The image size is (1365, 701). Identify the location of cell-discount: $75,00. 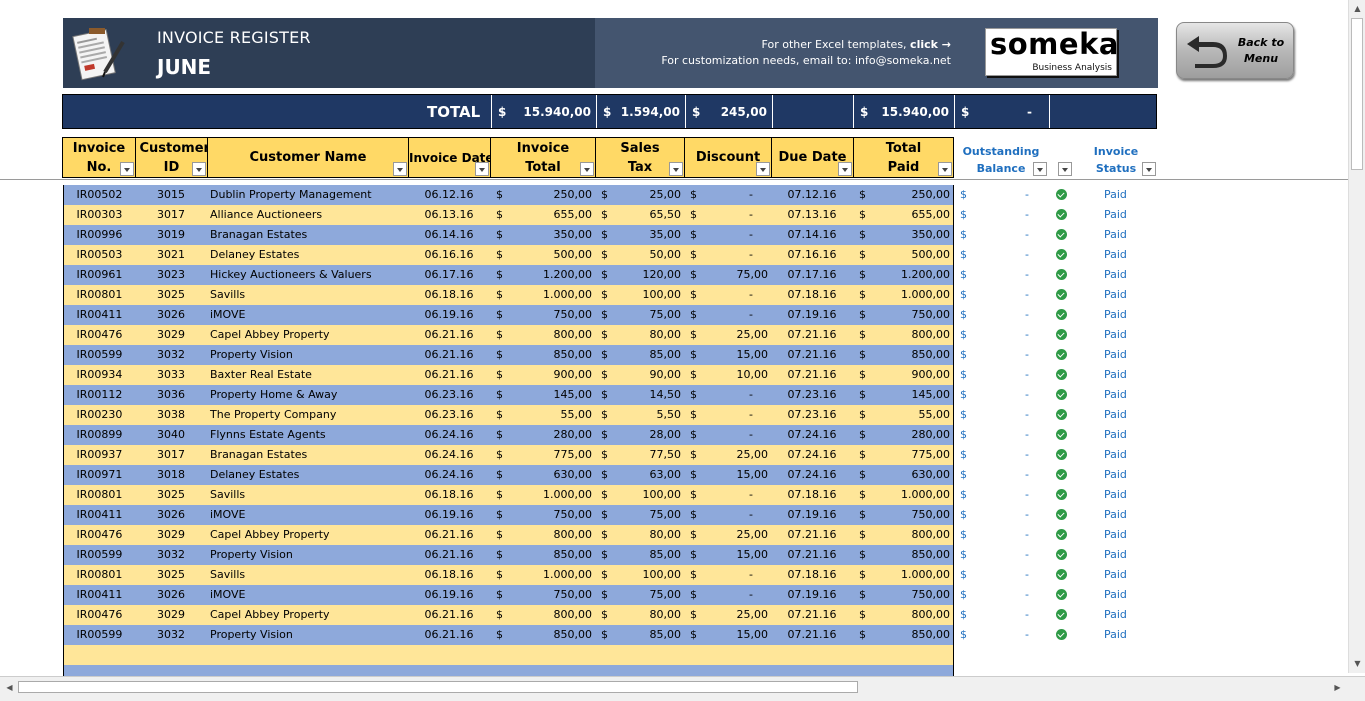
(728, 275).